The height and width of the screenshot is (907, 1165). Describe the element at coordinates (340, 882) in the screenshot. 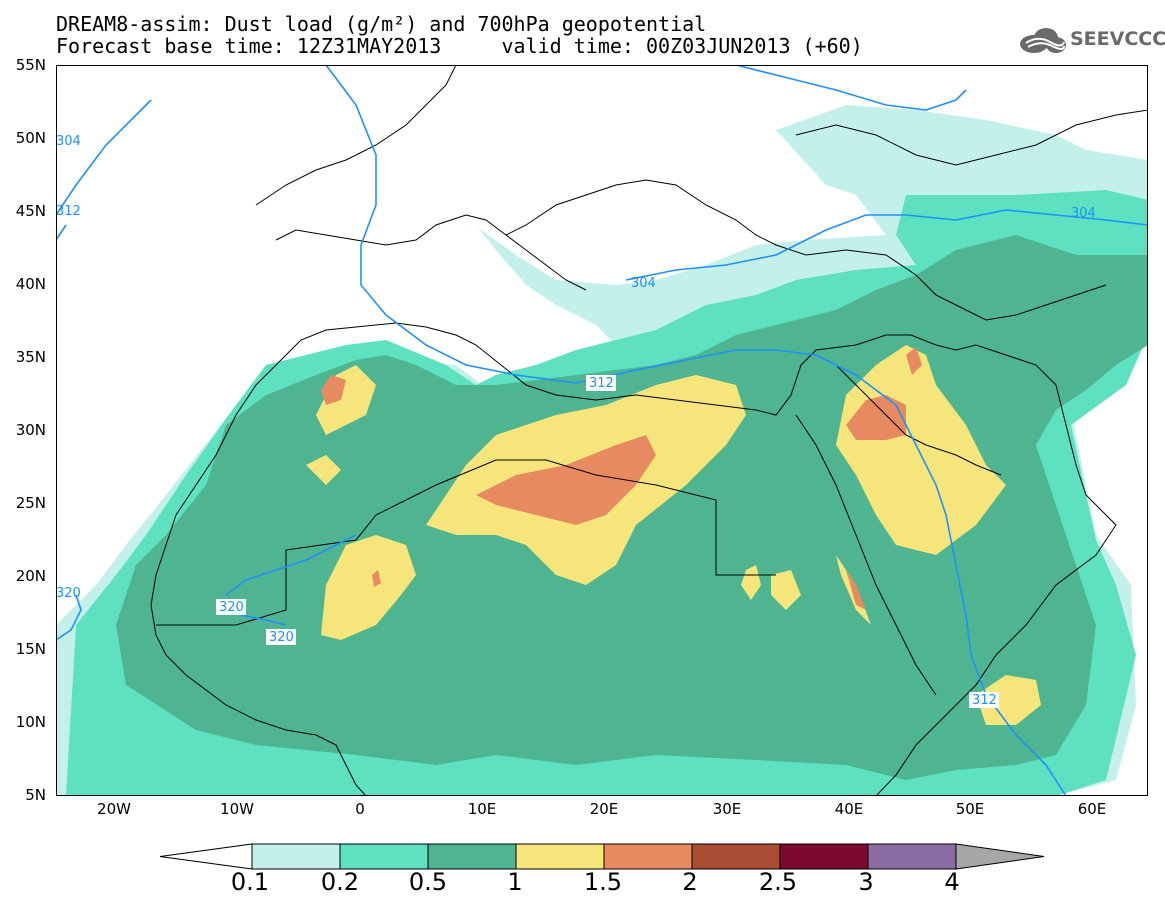

I see `colorbar-label: 0.2` at that location.